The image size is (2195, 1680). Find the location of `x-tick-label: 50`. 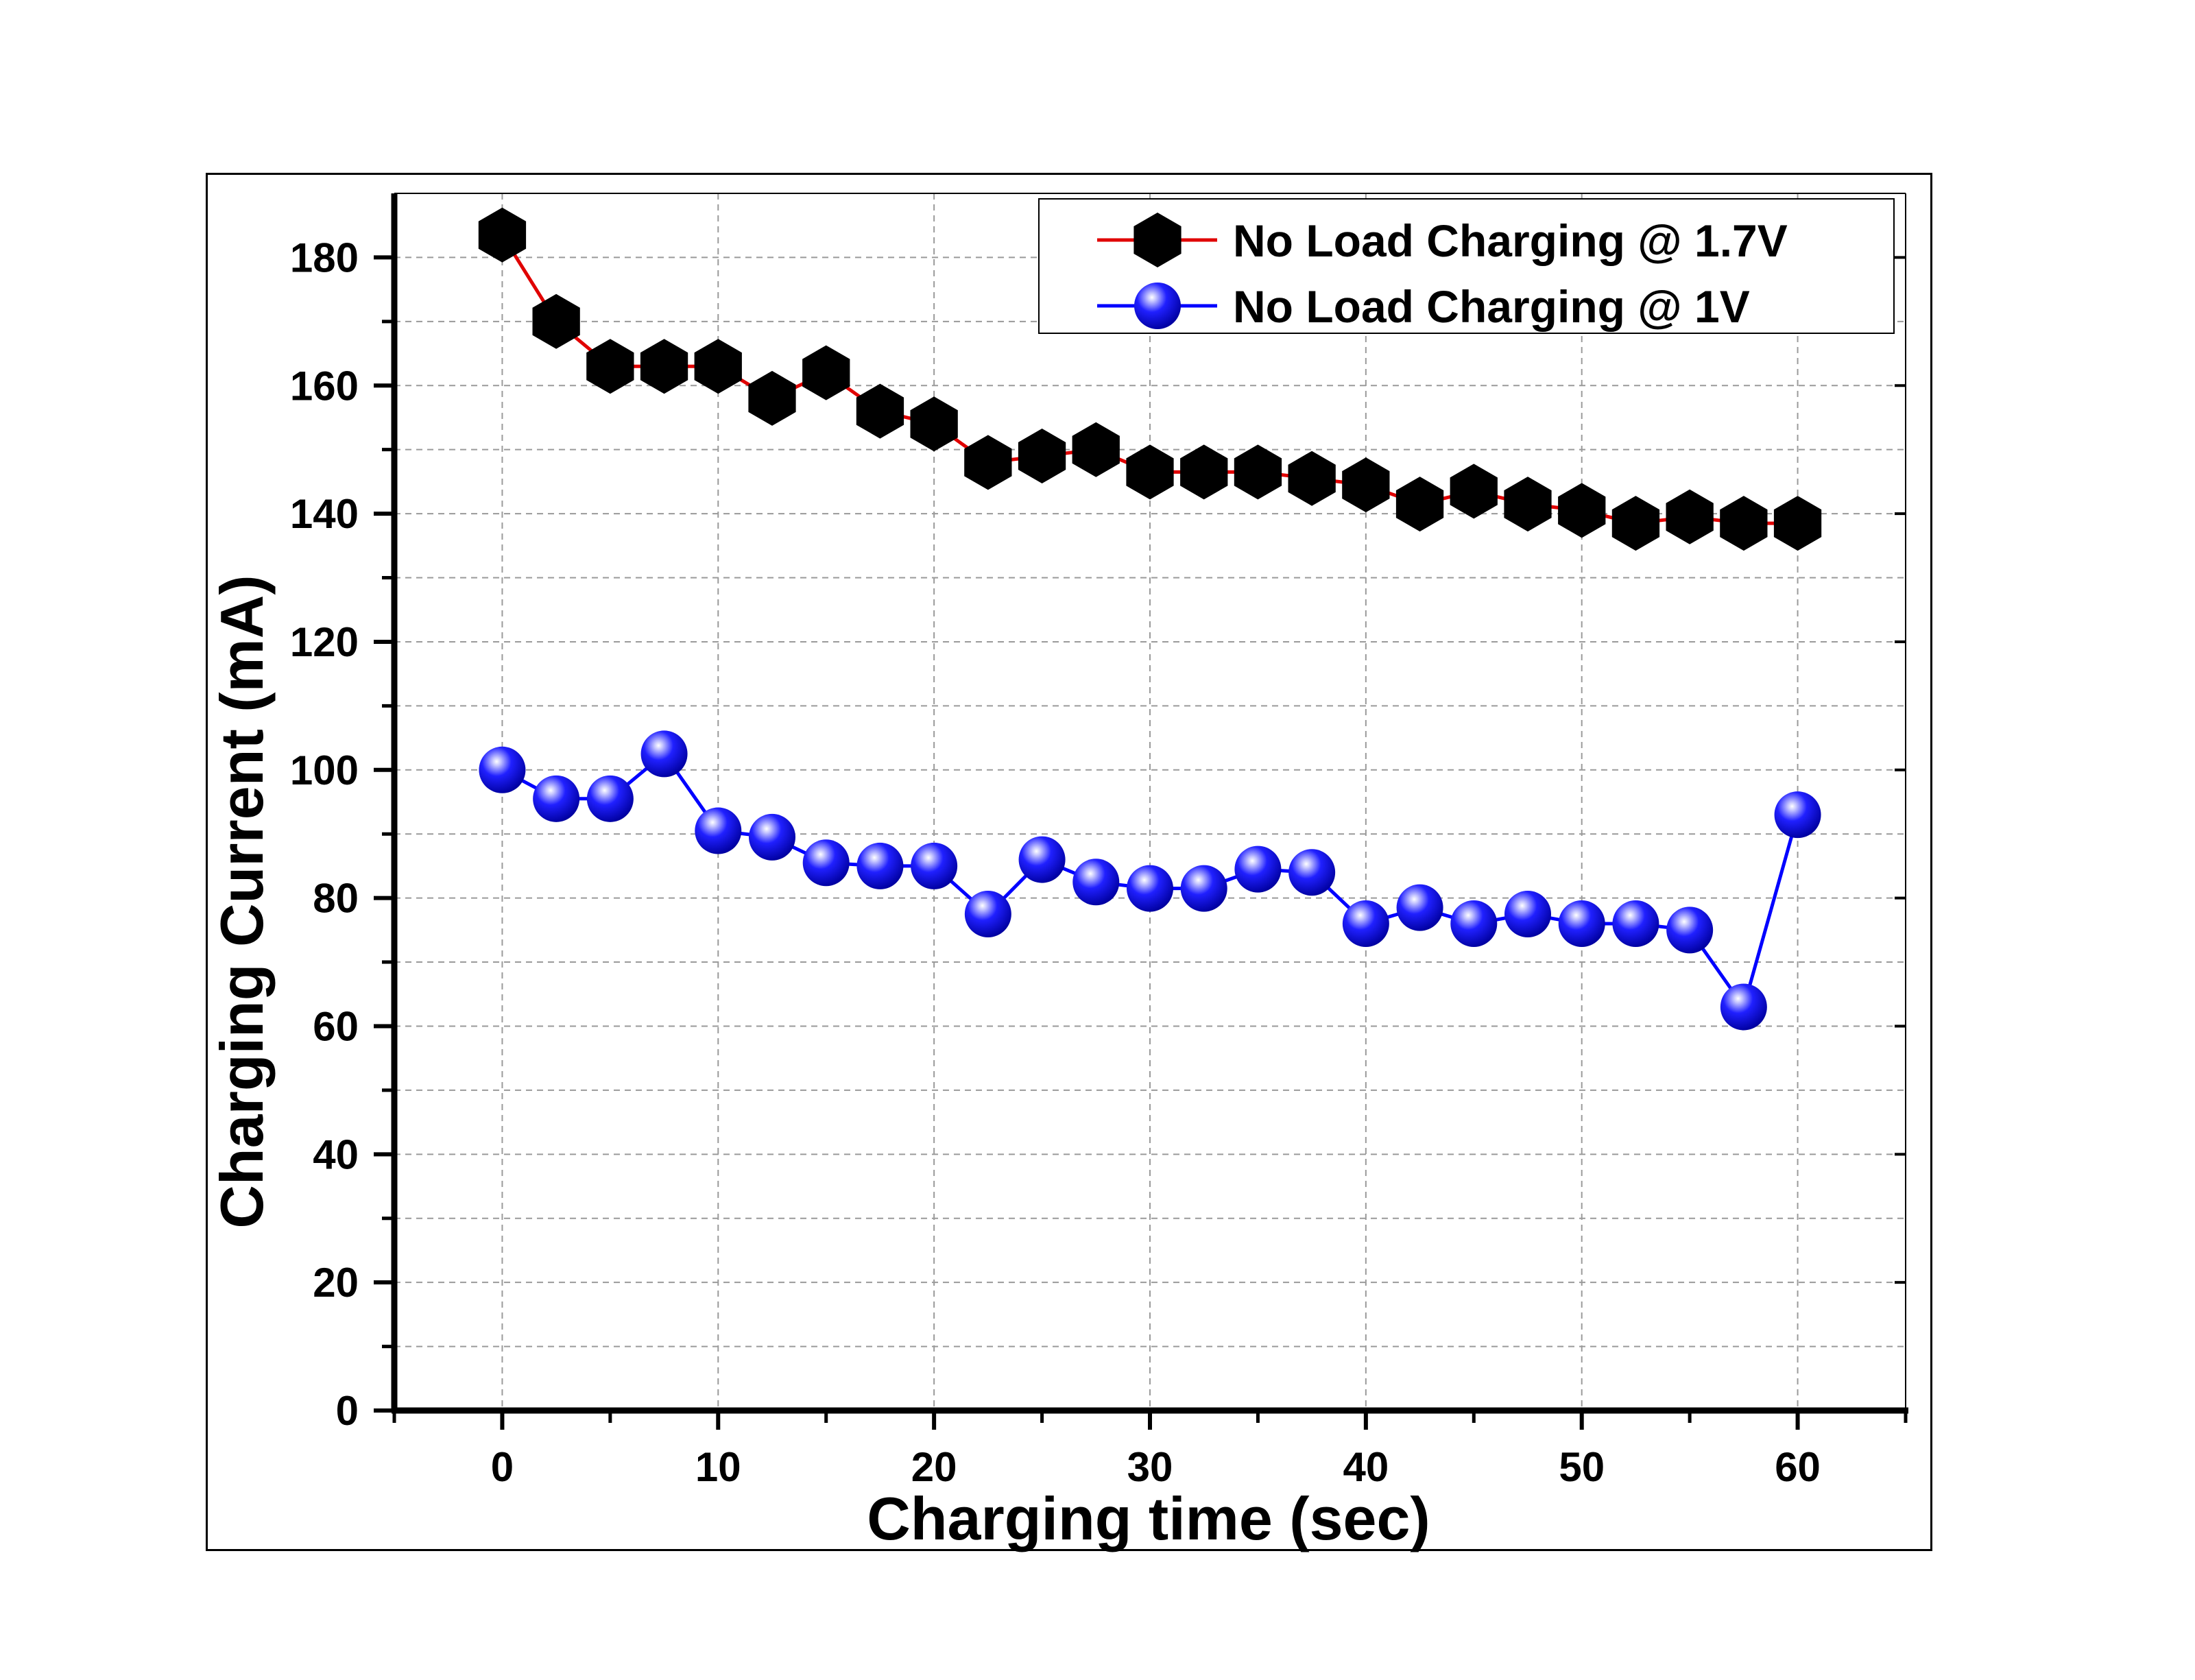

x-tick-label: 50 is located at coordinates (1582, 1467).